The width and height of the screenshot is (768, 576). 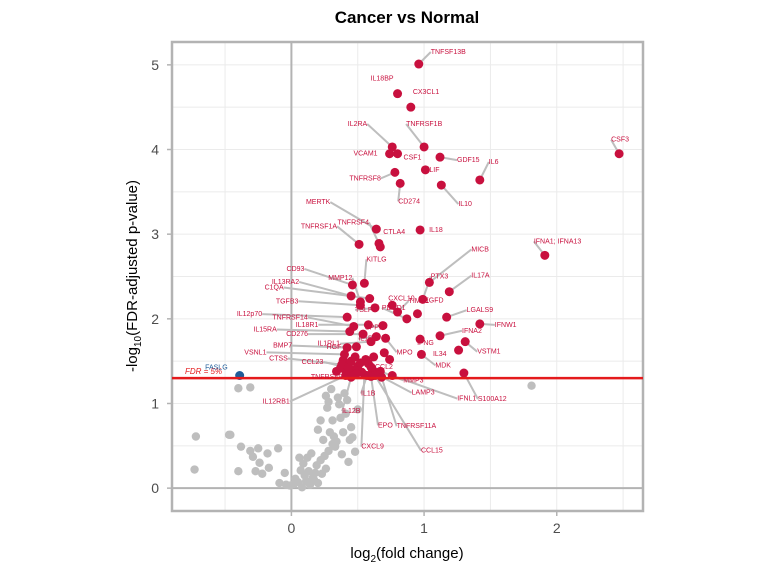 I want to click on gene-label: CCL15, so click(x=432, y=451).